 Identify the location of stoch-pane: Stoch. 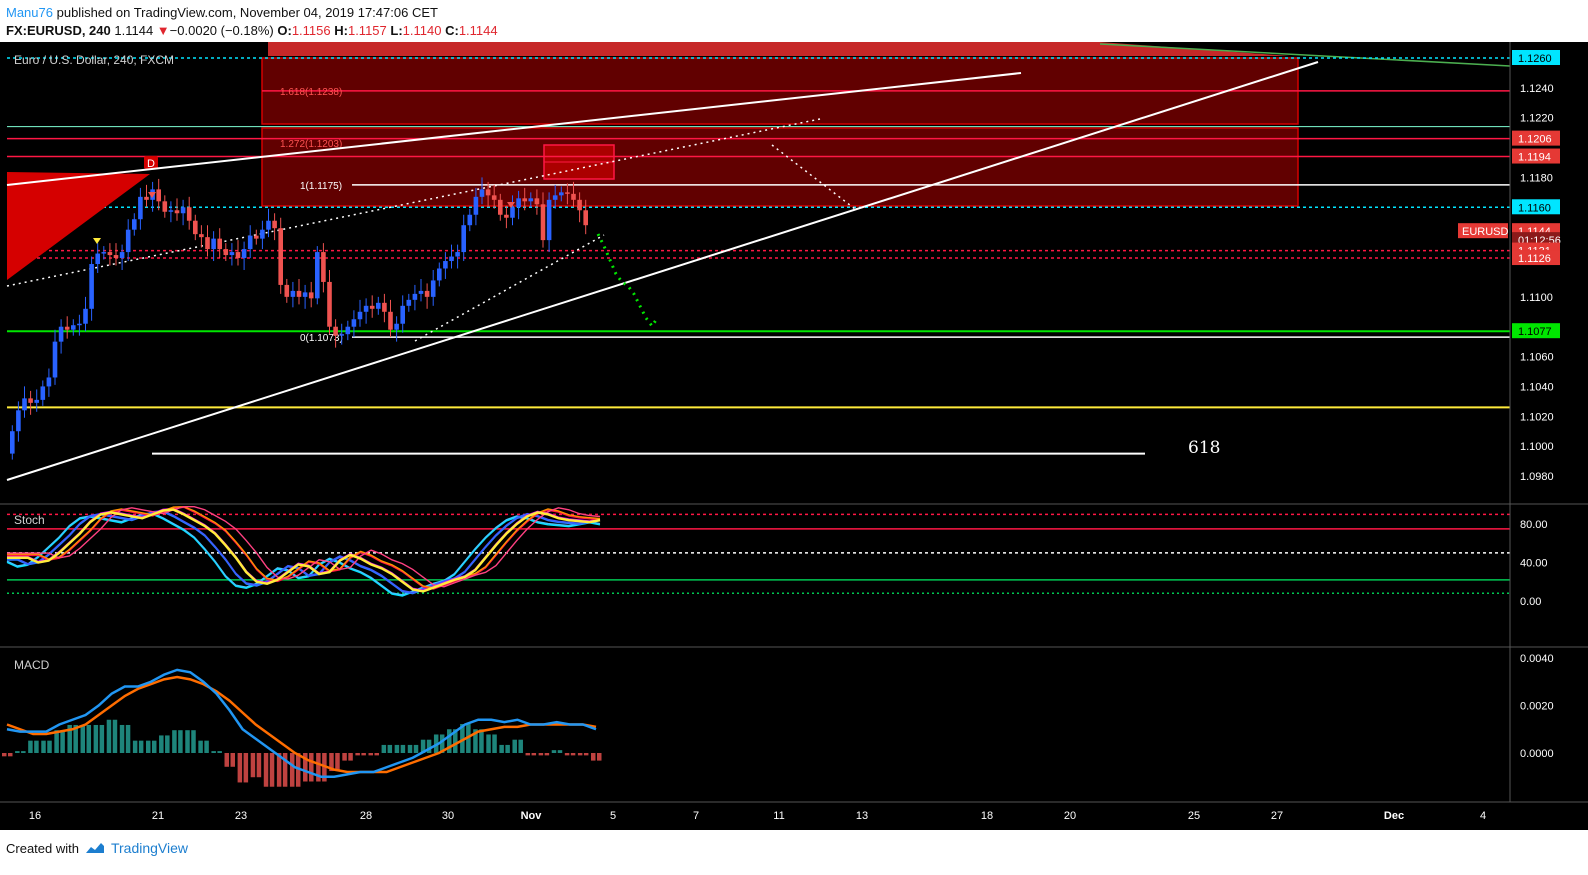
(758, 551).